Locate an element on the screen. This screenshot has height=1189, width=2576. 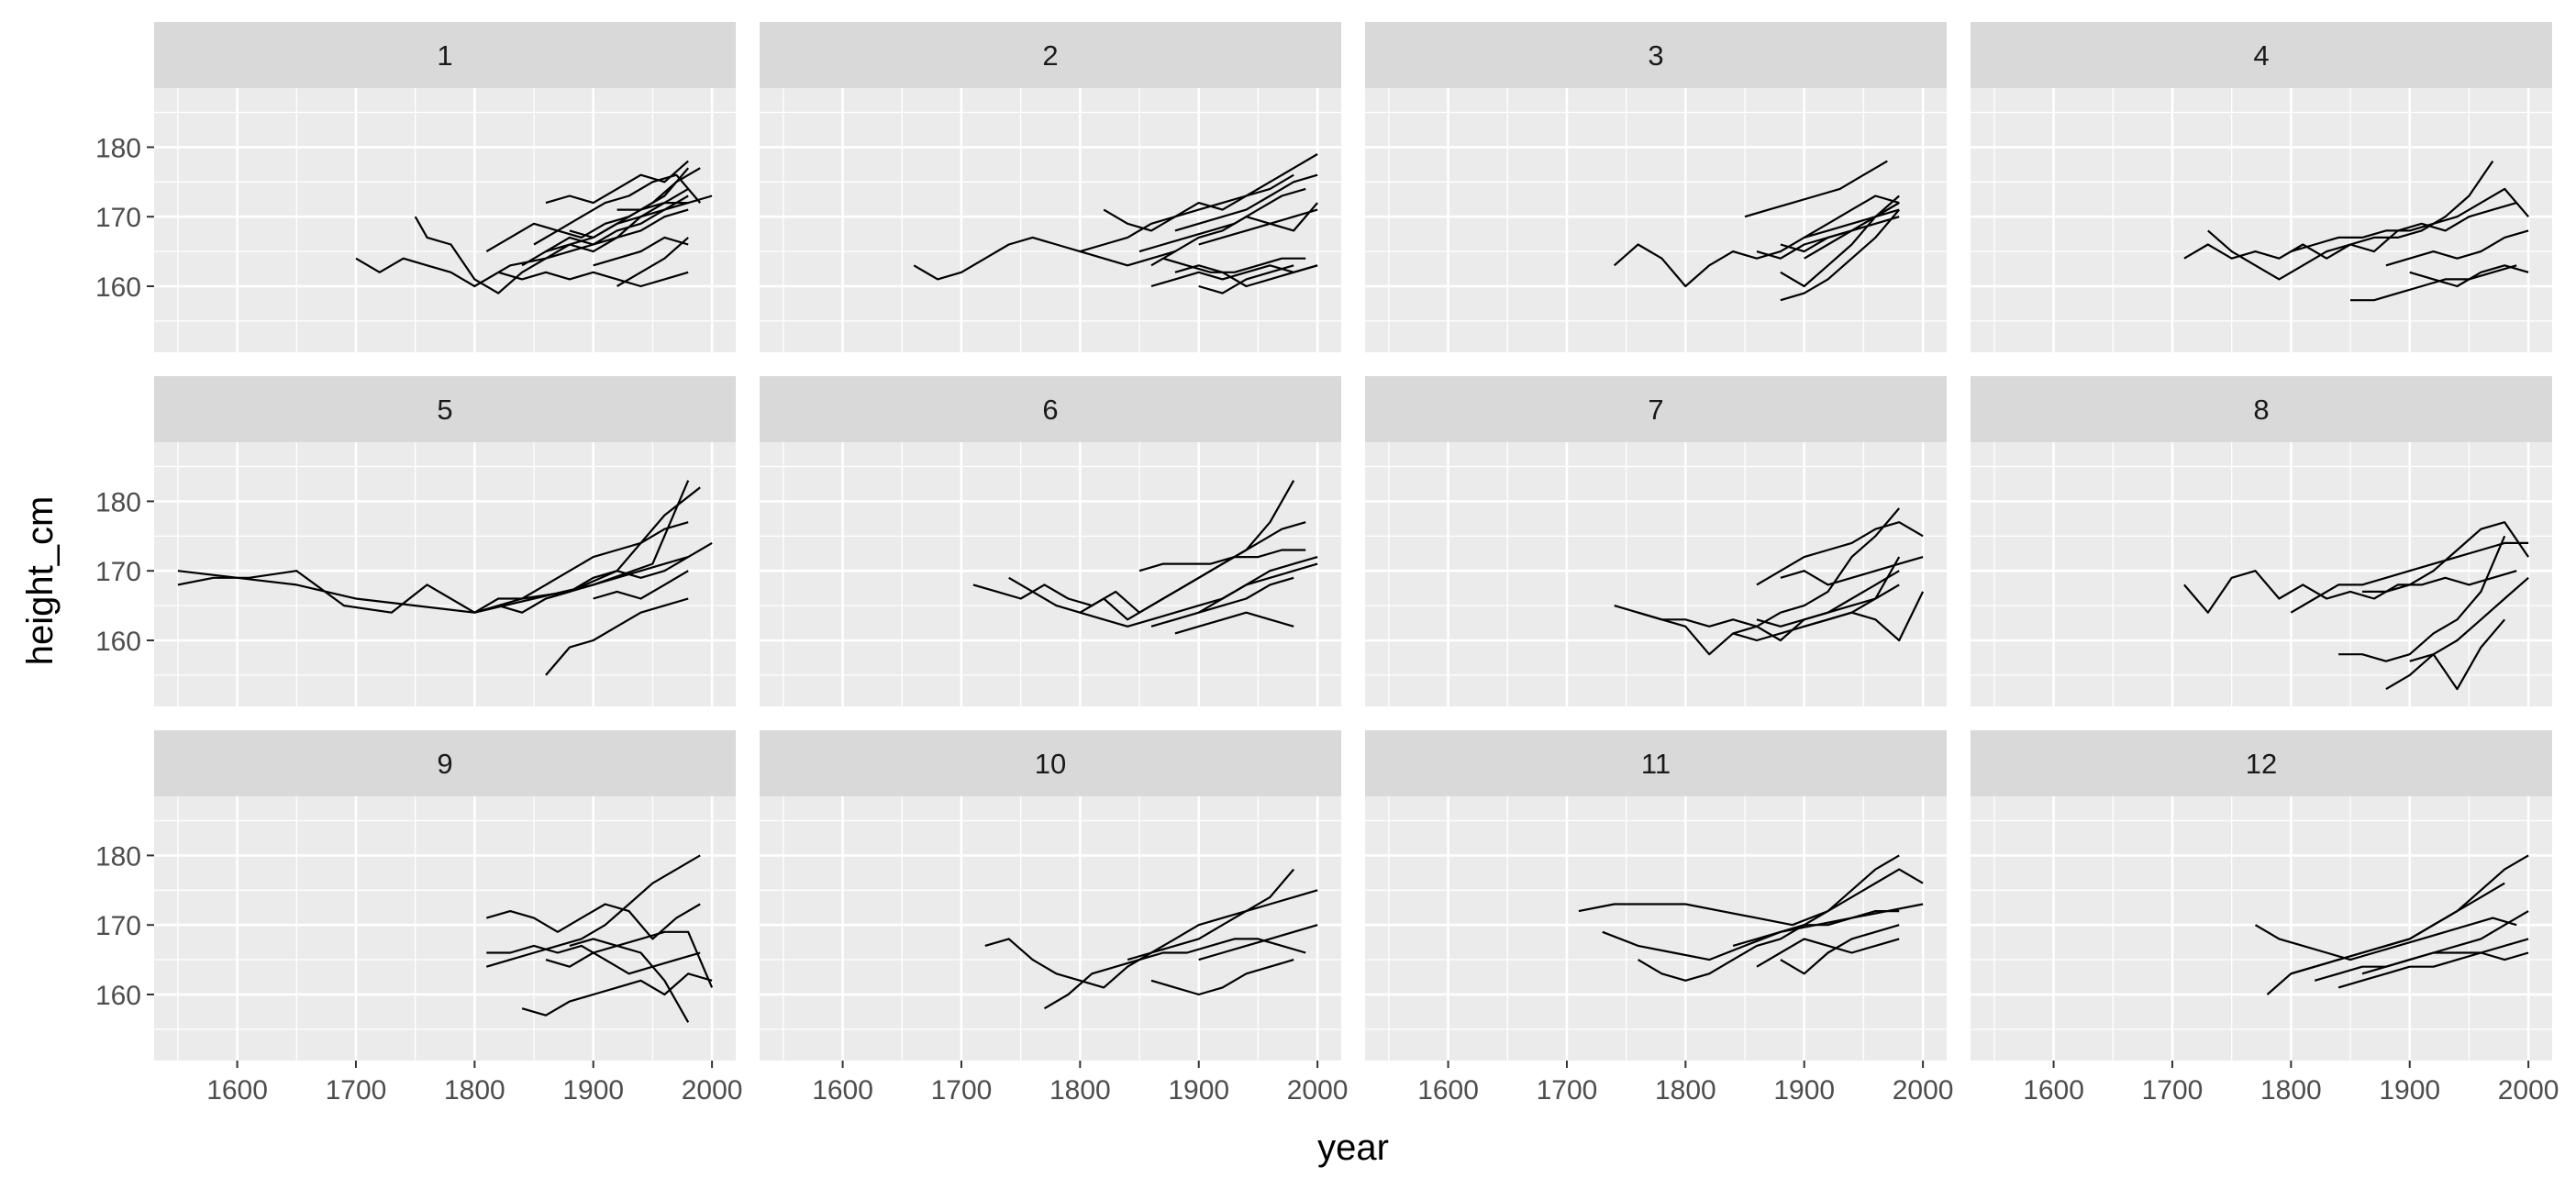
facet-strip-label: 11 is located at coordinates (1656, 764).